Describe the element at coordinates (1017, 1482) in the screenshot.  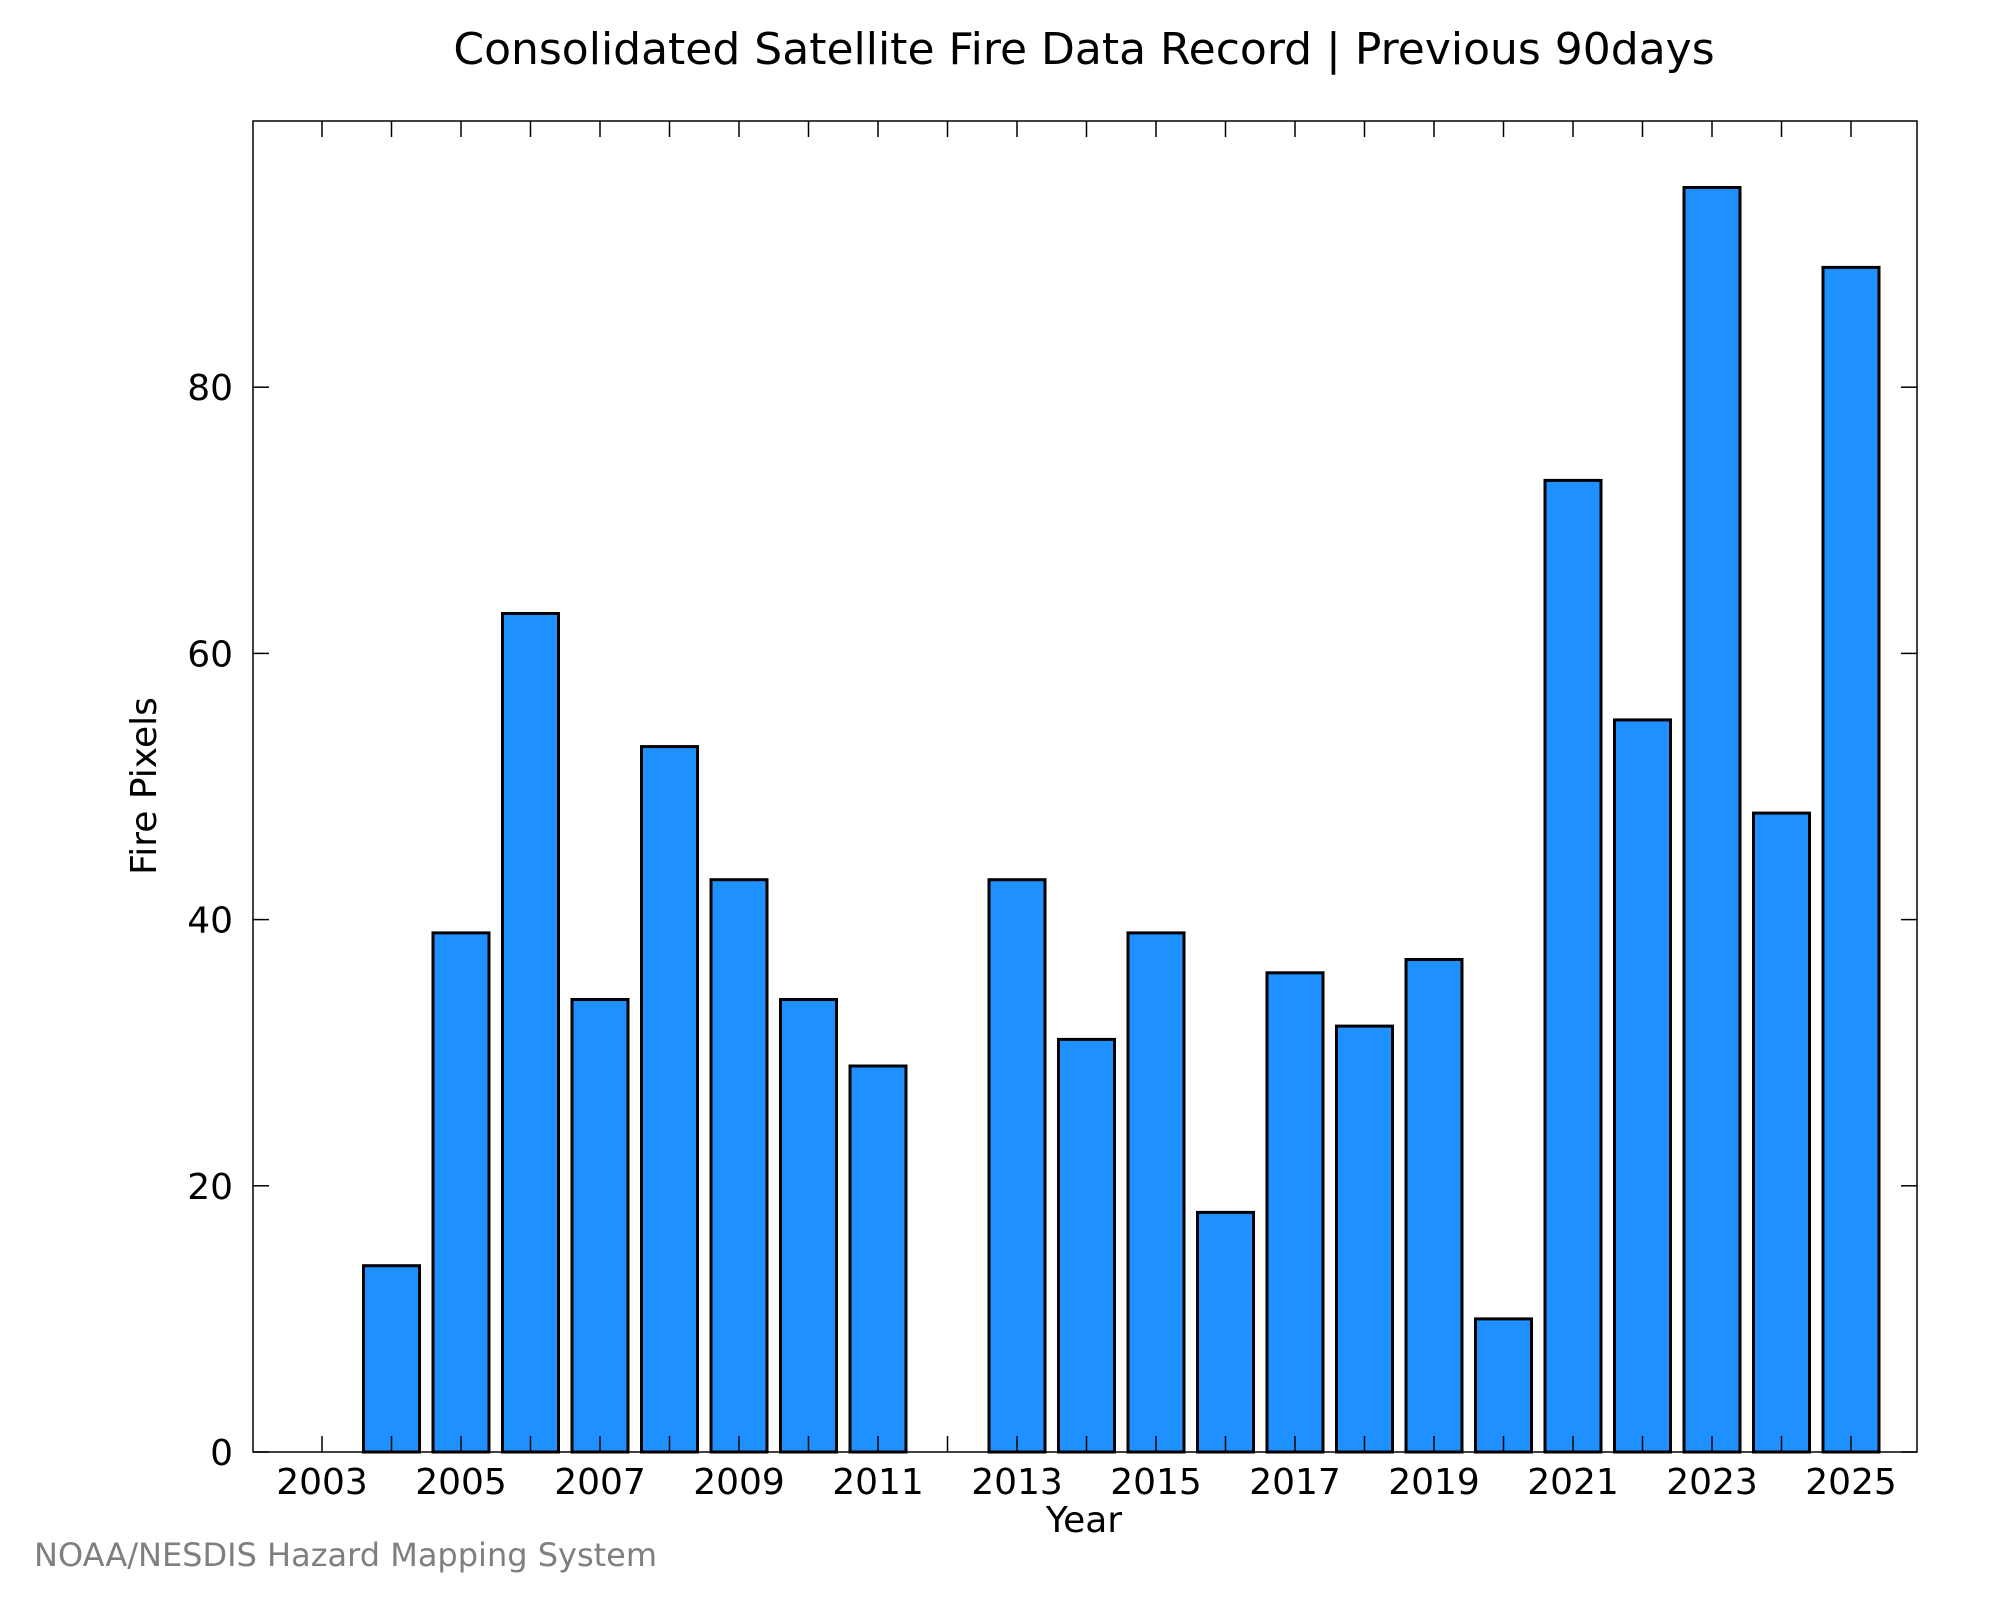
I see `x-tick-label-2013: 2013` at that location.